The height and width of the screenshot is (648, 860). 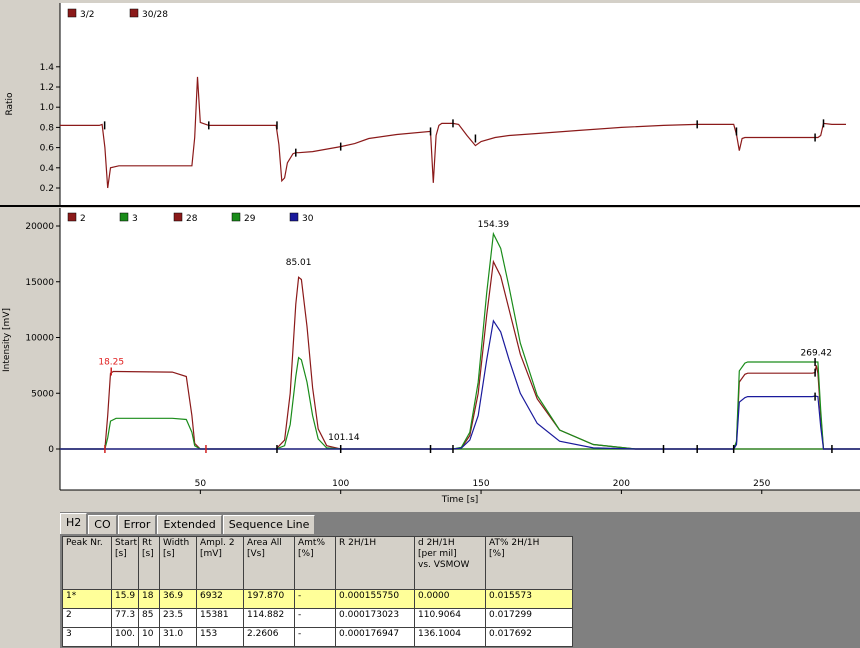 I want to click on tab-extended: Extended, so click(x=189, y=524).